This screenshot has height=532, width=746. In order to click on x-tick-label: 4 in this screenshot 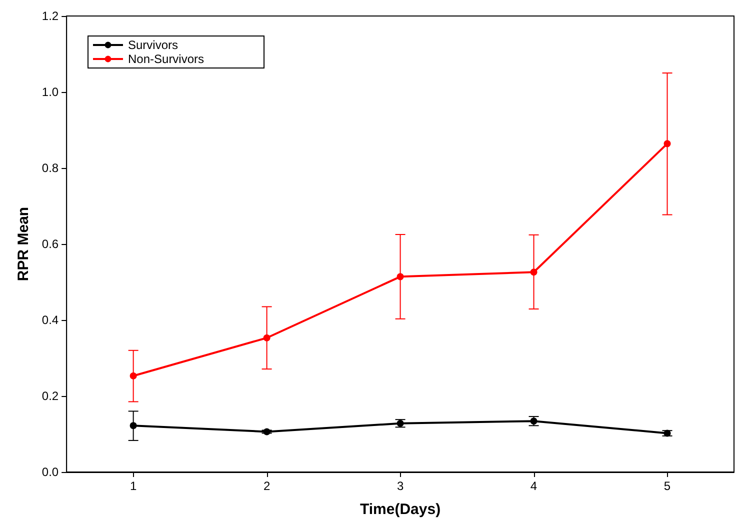, I will do `click(534, 486)`.